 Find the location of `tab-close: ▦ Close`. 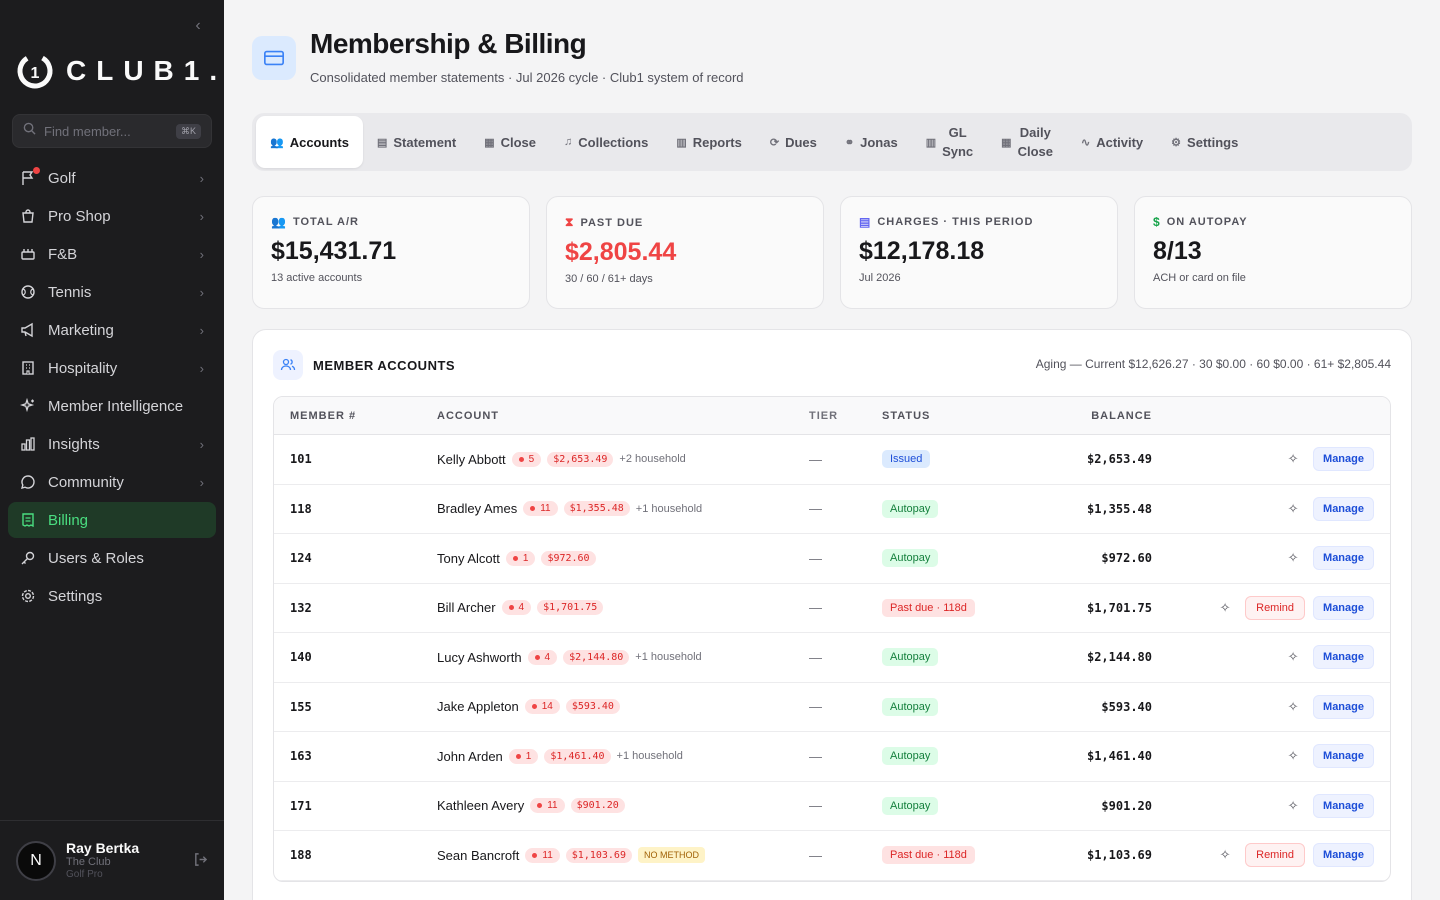

tab-close: ▦ Close is located at coordinates (510, 142).